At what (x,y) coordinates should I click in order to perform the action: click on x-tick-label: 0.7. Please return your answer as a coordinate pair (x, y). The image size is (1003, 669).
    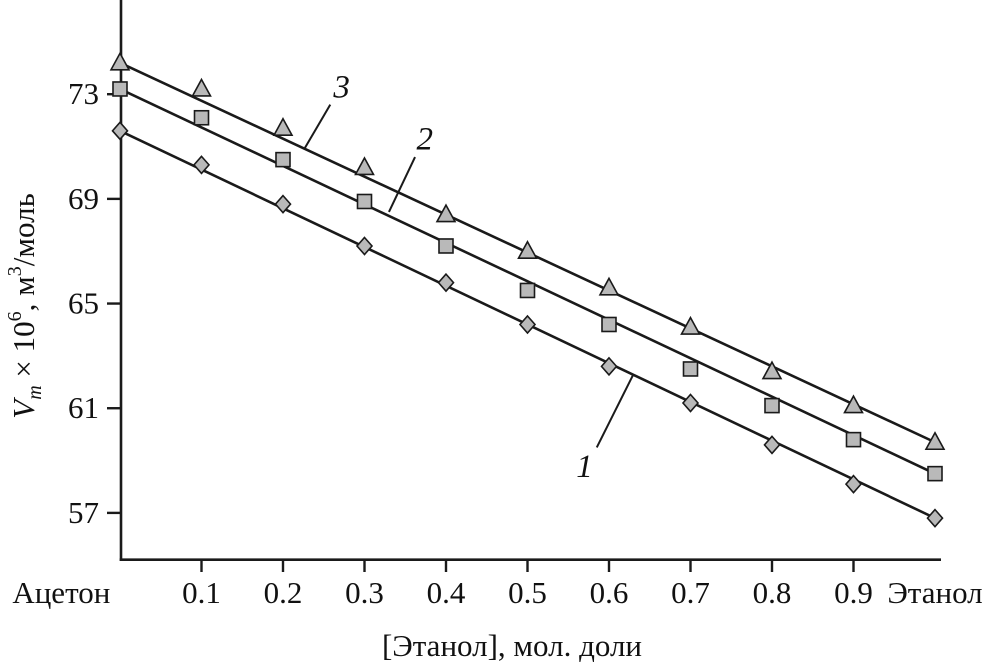
    Looking at the image, I should click on (690, 592).